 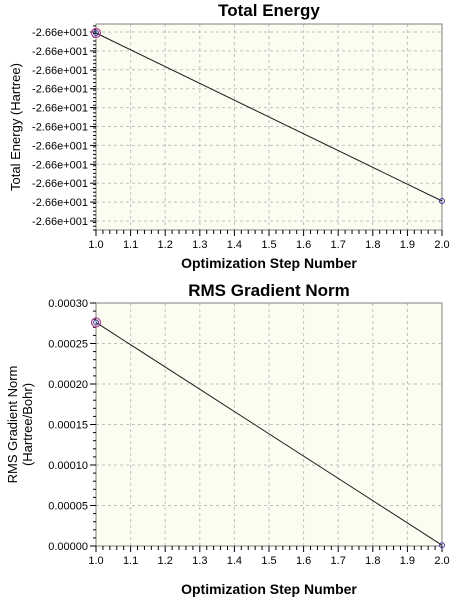 I want to click on y-axis-label: Total Energy (Hartree), so click(x=15, y=127).